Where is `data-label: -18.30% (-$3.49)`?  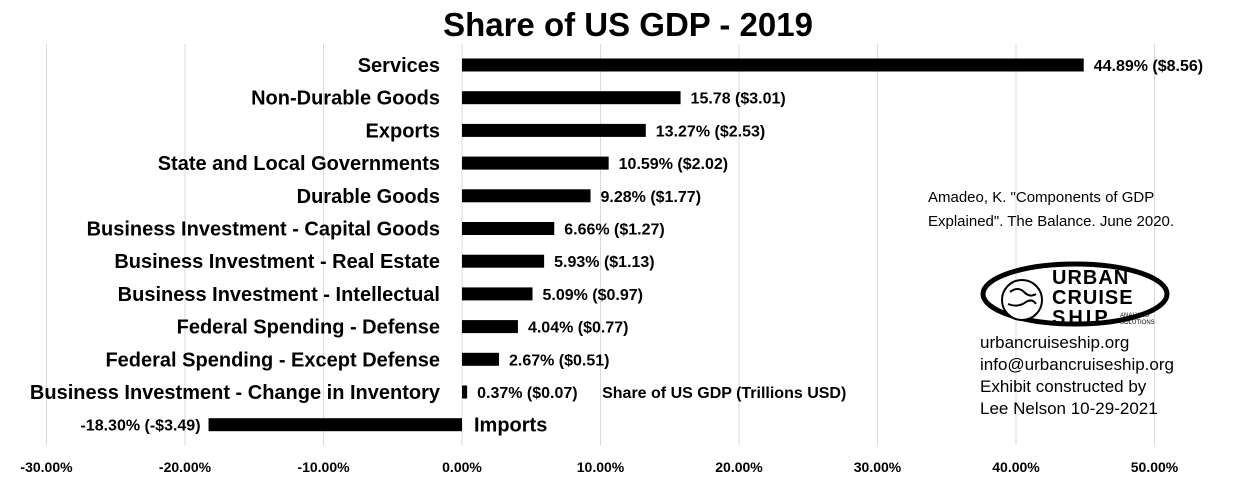 data-label: -18.30% (-$3.49) is located at coordinates (140, 426).